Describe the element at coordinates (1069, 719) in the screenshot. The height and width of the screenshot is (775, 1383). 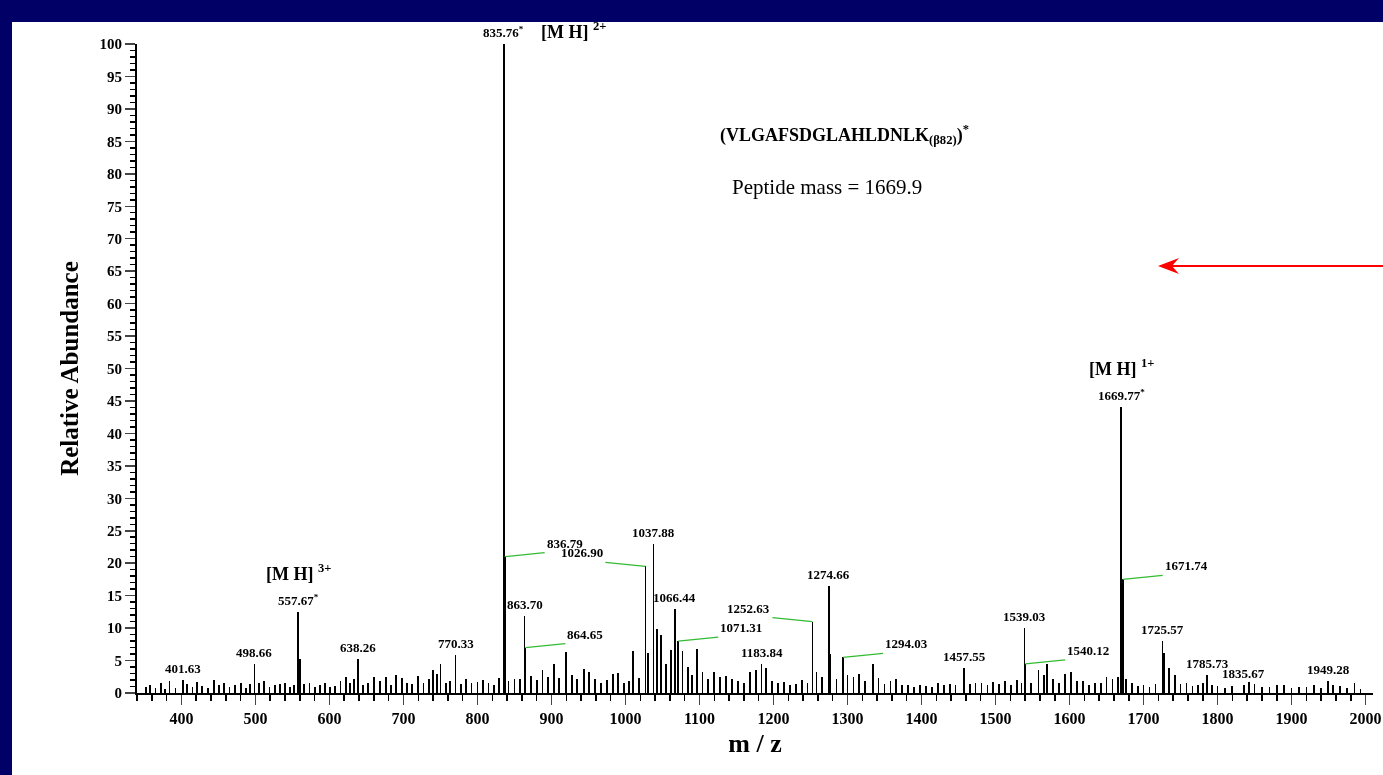
I see `x-tick-label: 1600` at that location.